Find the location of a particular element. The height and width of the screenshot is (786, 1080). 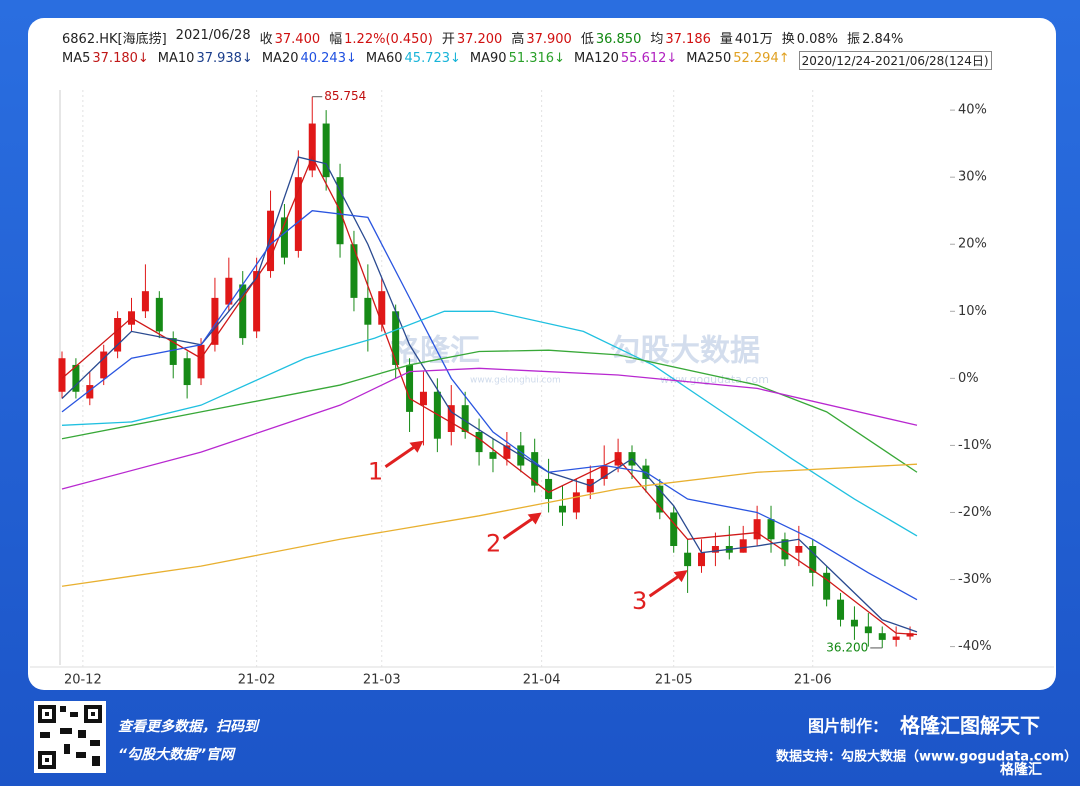

header-label: 收 is located at coordinates (266, 39).